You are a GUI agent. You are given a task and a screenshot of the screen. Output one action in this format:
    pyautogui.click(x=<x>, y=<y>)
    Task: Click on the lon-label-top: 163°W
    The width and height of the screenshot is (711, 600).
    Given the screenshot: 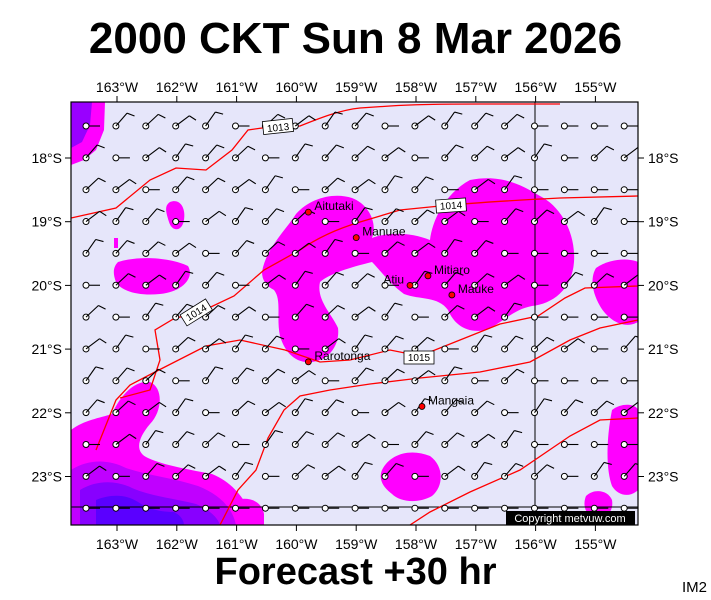 What is the action you would take?
    pyautogui.click(x=117, y=87)
    